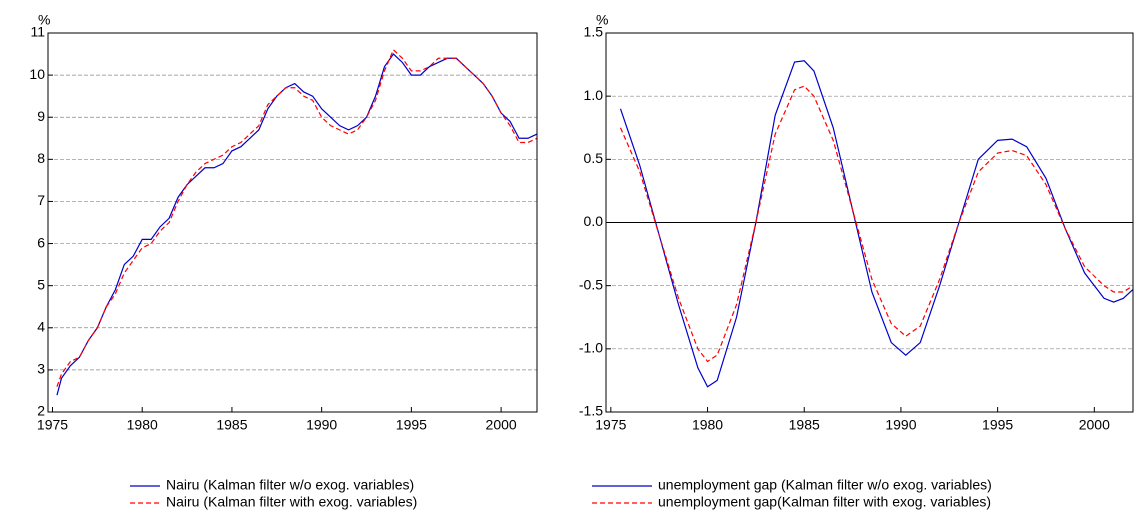 This screenshot has height=526, width=1147. Describe the element at coordinates (594, 221) in the screenshot. I see `y-tick-label: 0.0` at that location.